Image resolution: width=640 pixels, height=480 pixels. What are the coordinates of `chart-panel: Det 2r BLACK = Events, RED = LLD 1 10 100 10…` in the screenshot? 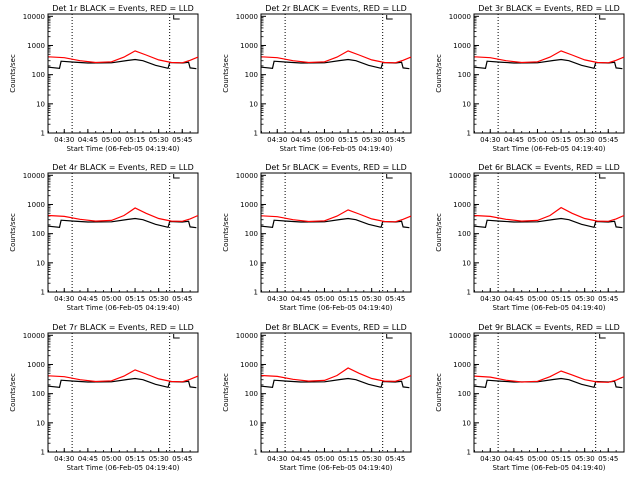 It's located at (317, 78).